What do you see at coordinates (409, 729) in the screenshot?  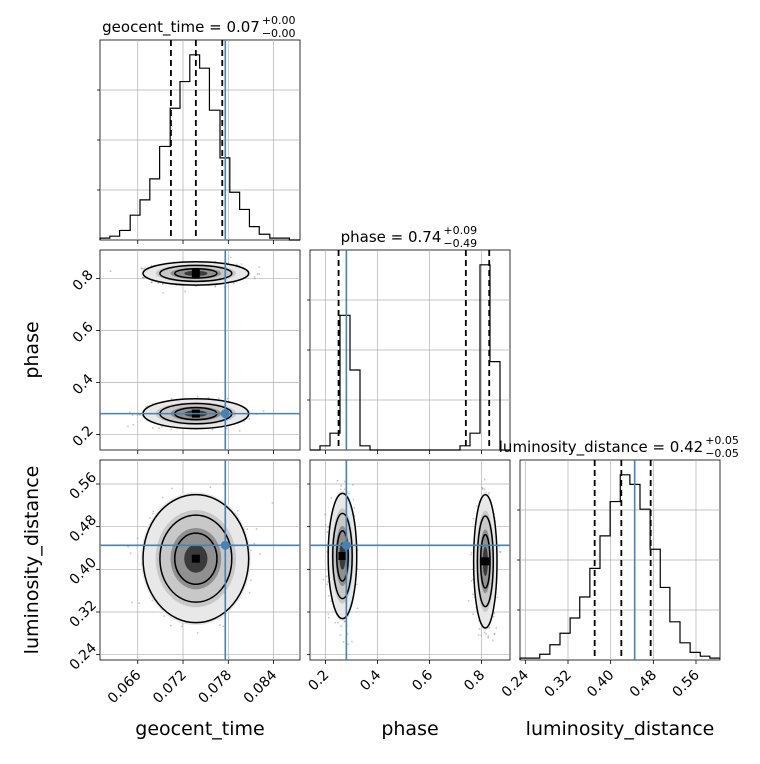 I see `axis-label-x: phase` at bounding box center [409, 729].